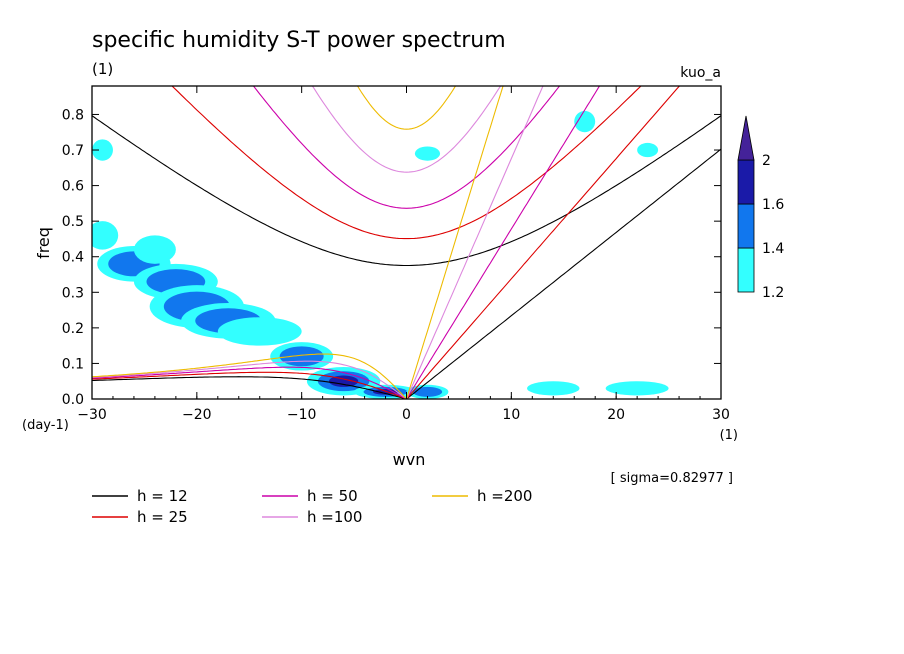 The height and width of the screenshot is (654, 904). I want to click on y-axis-label: freq, so click(43, 243).